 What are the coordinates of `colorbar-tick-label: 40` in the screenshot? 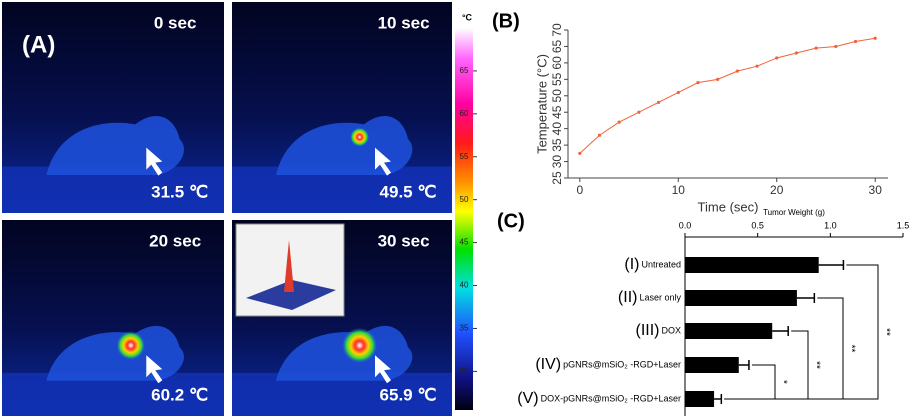 It's located at (464, 285).